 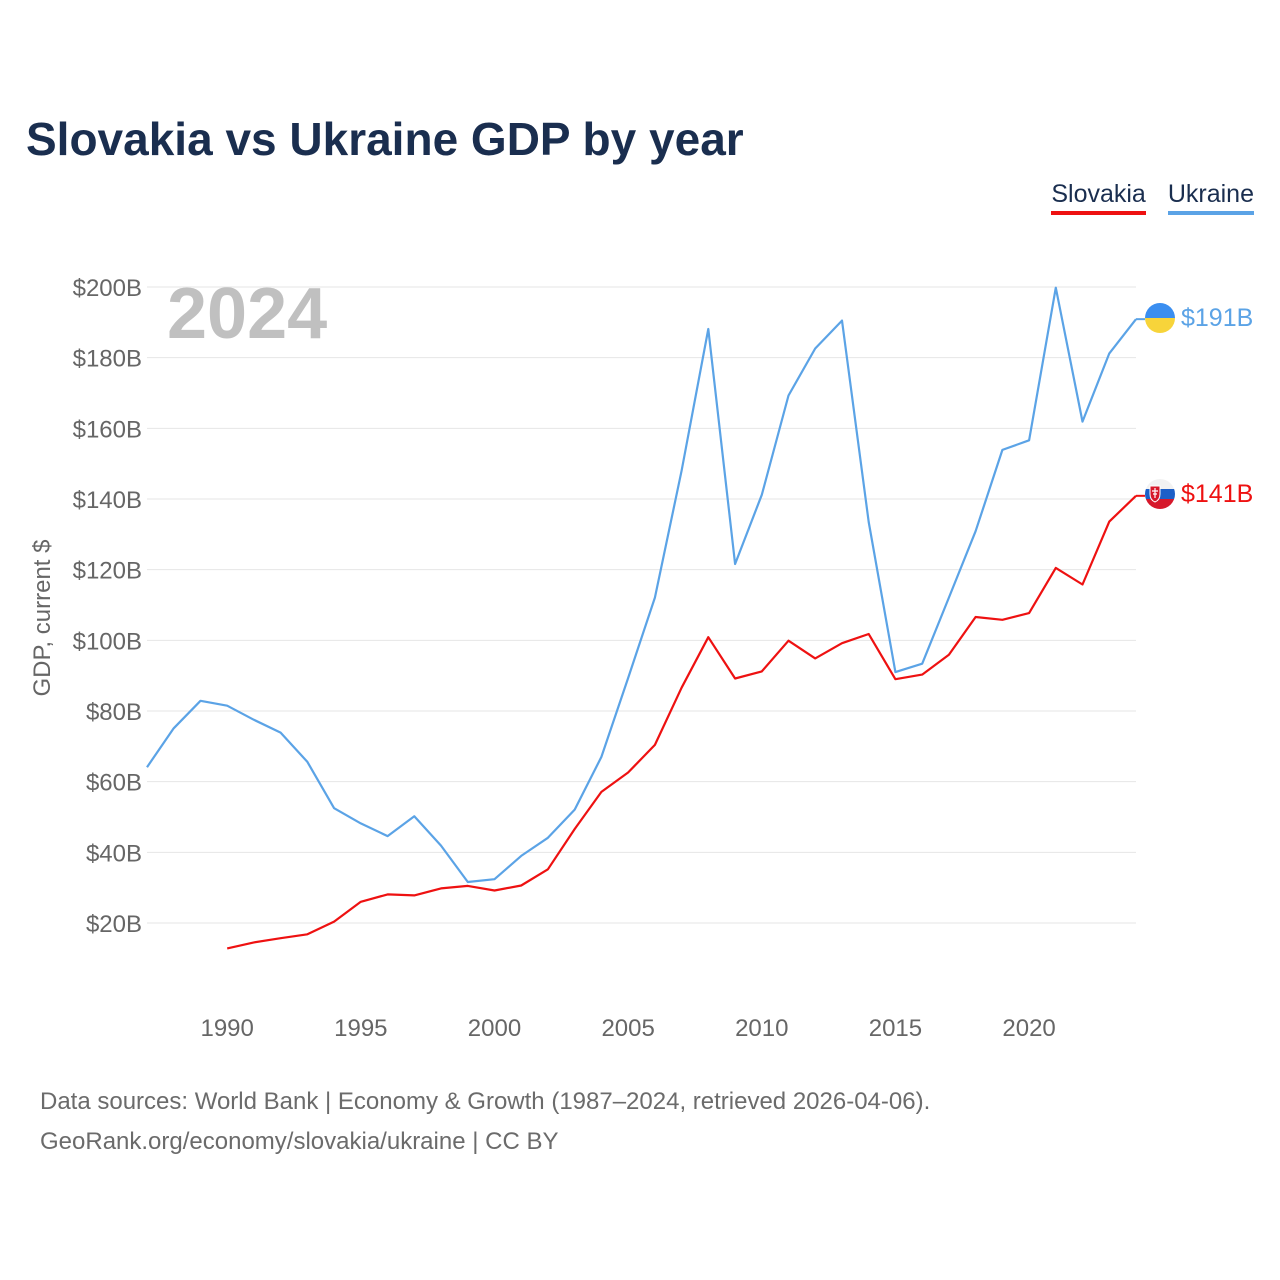 What do you see at coordinates (494, 1028) in the screenshot?
I see `x-tick-label: 2000` at bounding box center [494, 1028].